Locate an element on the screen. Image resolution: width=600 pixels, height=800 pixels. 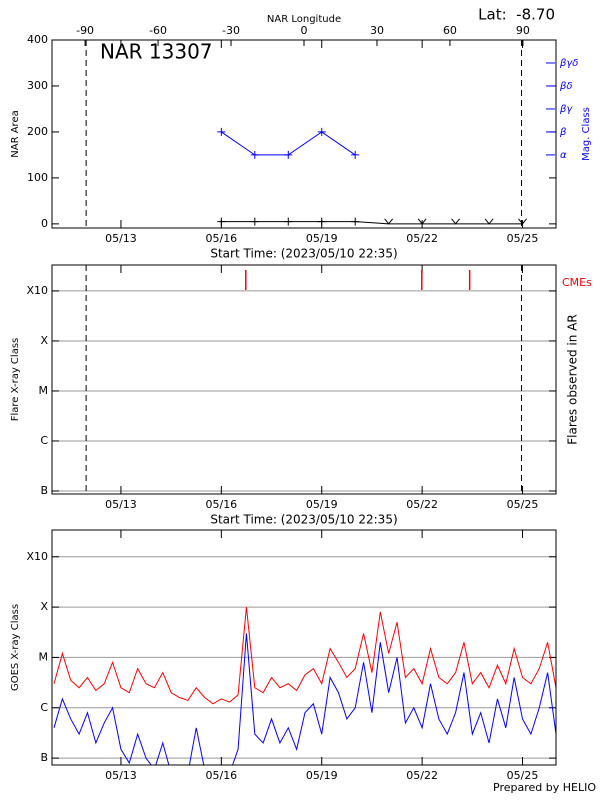
legend-label: CMEs is located at coordinates (577, 282).